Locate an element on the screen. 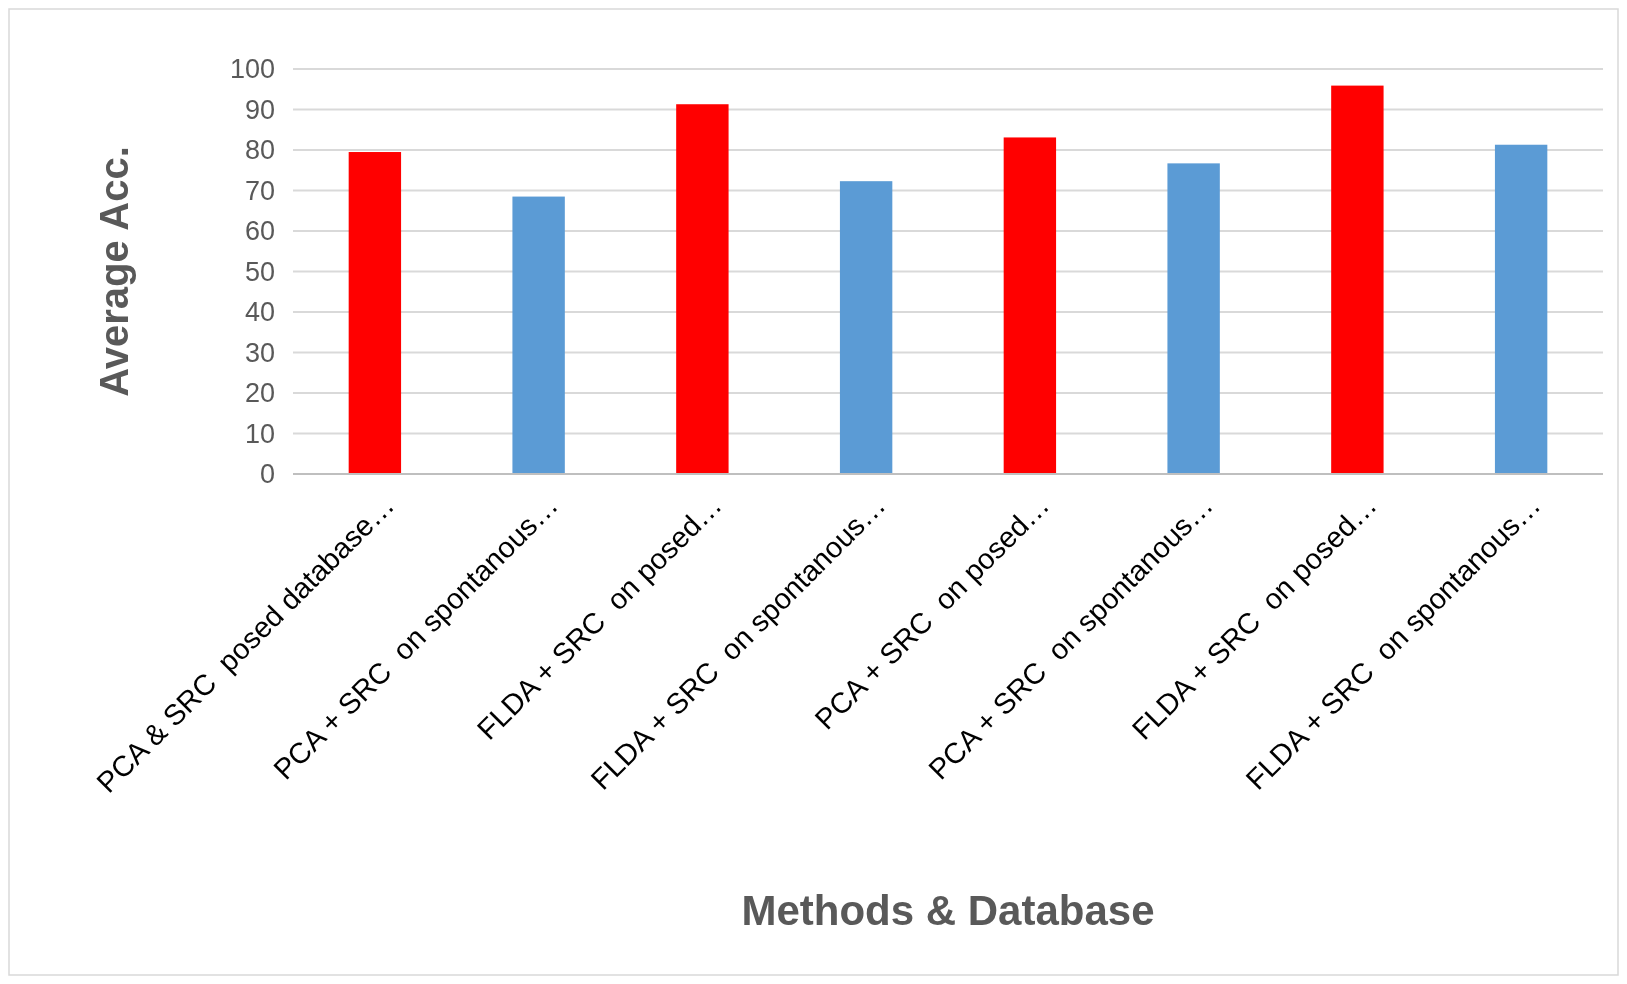  y-tick-label: 100 is located at coordinates (252, 69).